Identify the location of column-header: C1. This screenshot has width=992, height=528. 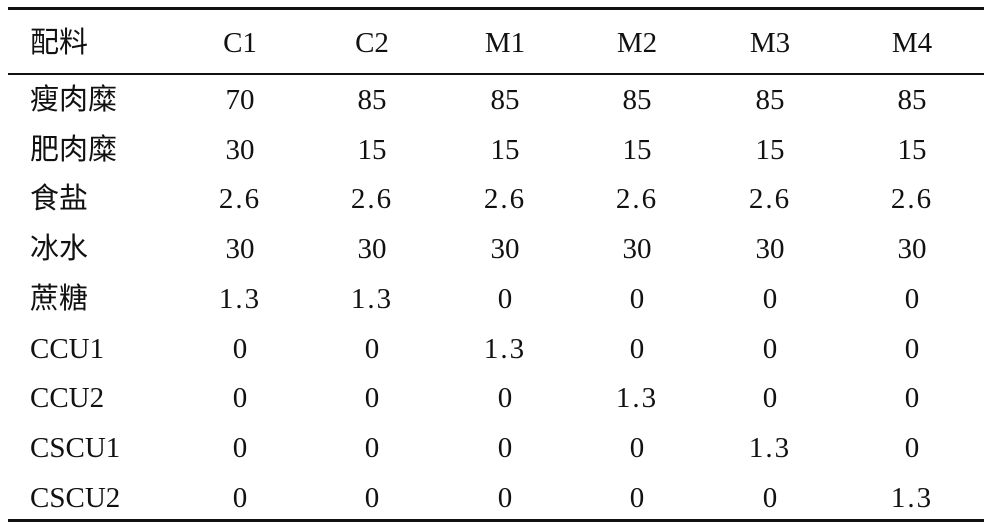
(240, 43).